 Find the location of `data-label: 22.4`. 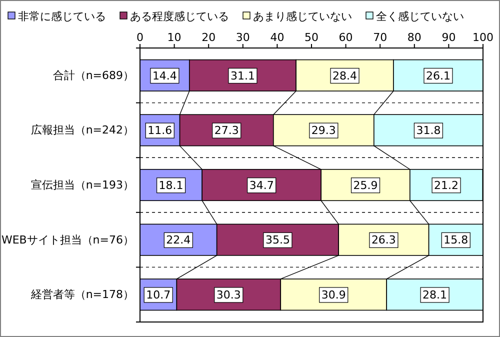

data-label: 22.4 is located at coordinates (178, 240).